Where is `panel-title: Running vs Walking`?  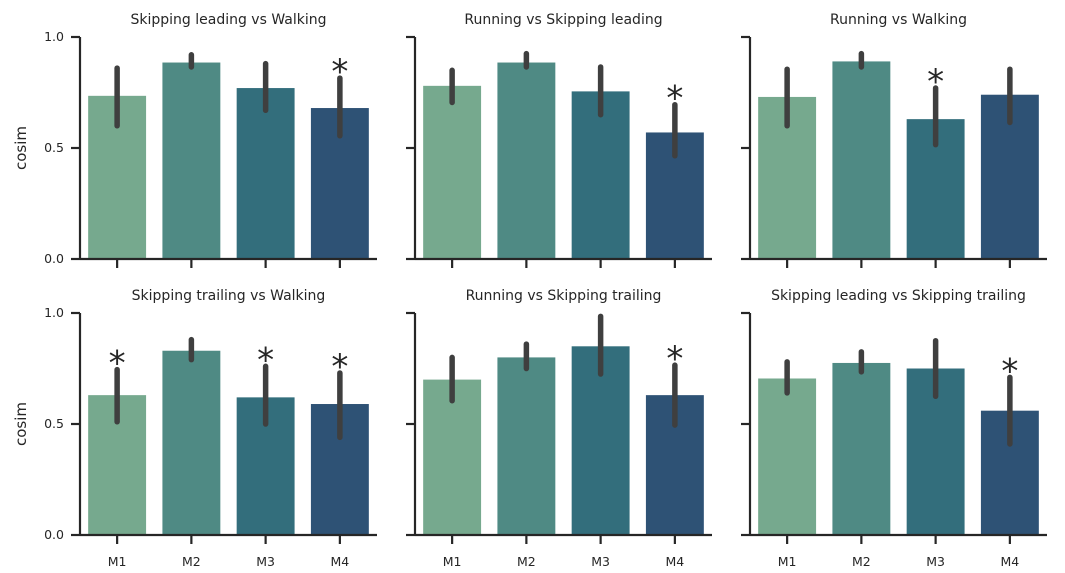 panel-title: Running vs Walking is located at coordinates (898, 20).